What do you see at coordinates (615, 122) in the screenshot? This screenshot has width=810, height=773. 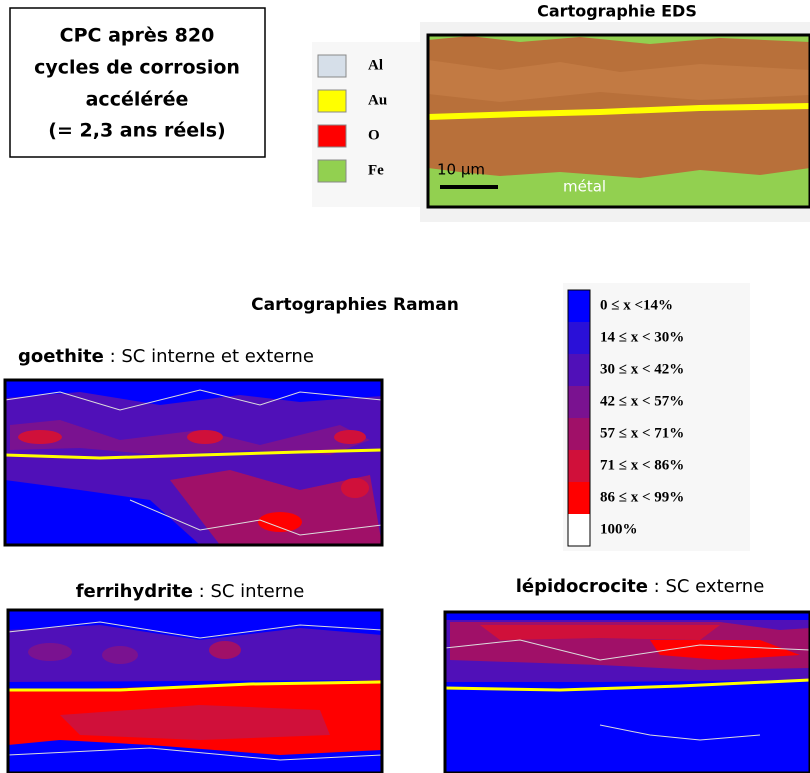 I see `eds-map` at bounding box center [615, 122].